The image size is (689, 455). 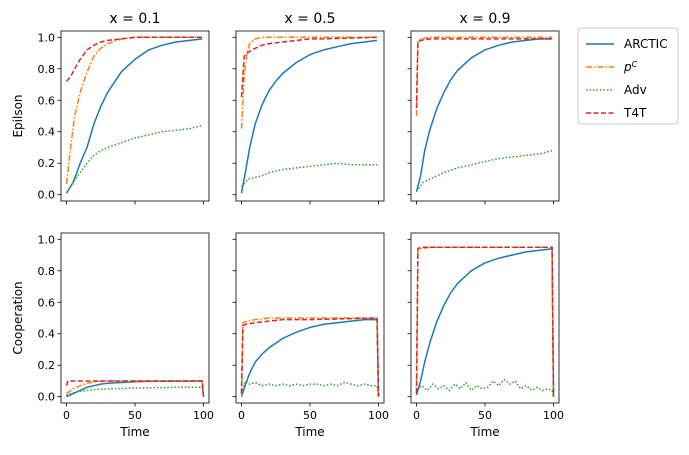 What do you see at coordinates (630, 67) in the screenshot?
I see `legend-label: pC` at bounding box center [630, 67].